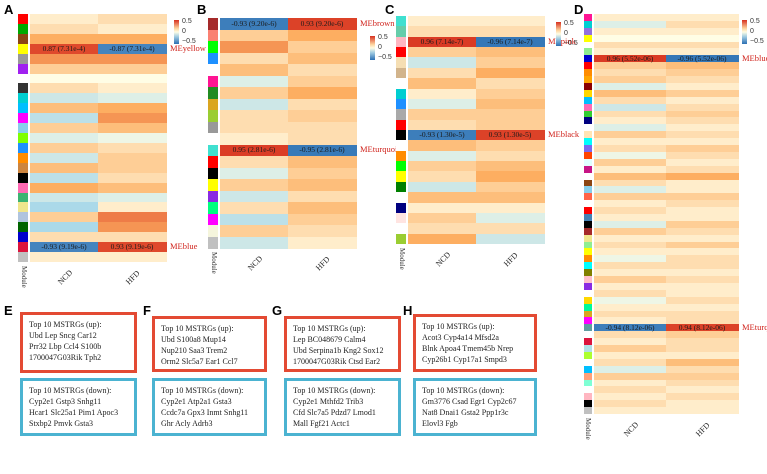 Image resolution: width=767 pixels, height=474 pixels. Describe the element at coordinates (255, 263) in the screenshot. I see `x-axis-label-ncd: NCD` at that location.